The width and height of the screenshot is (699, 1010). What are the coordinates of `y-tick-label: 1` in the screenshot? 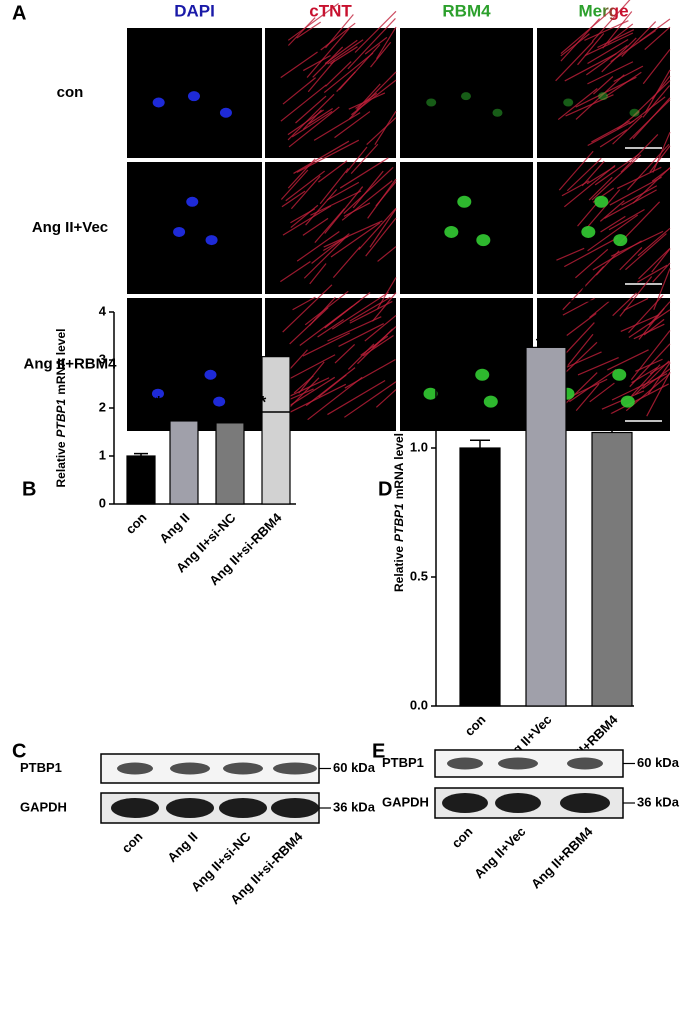 It's located at (102, 454).